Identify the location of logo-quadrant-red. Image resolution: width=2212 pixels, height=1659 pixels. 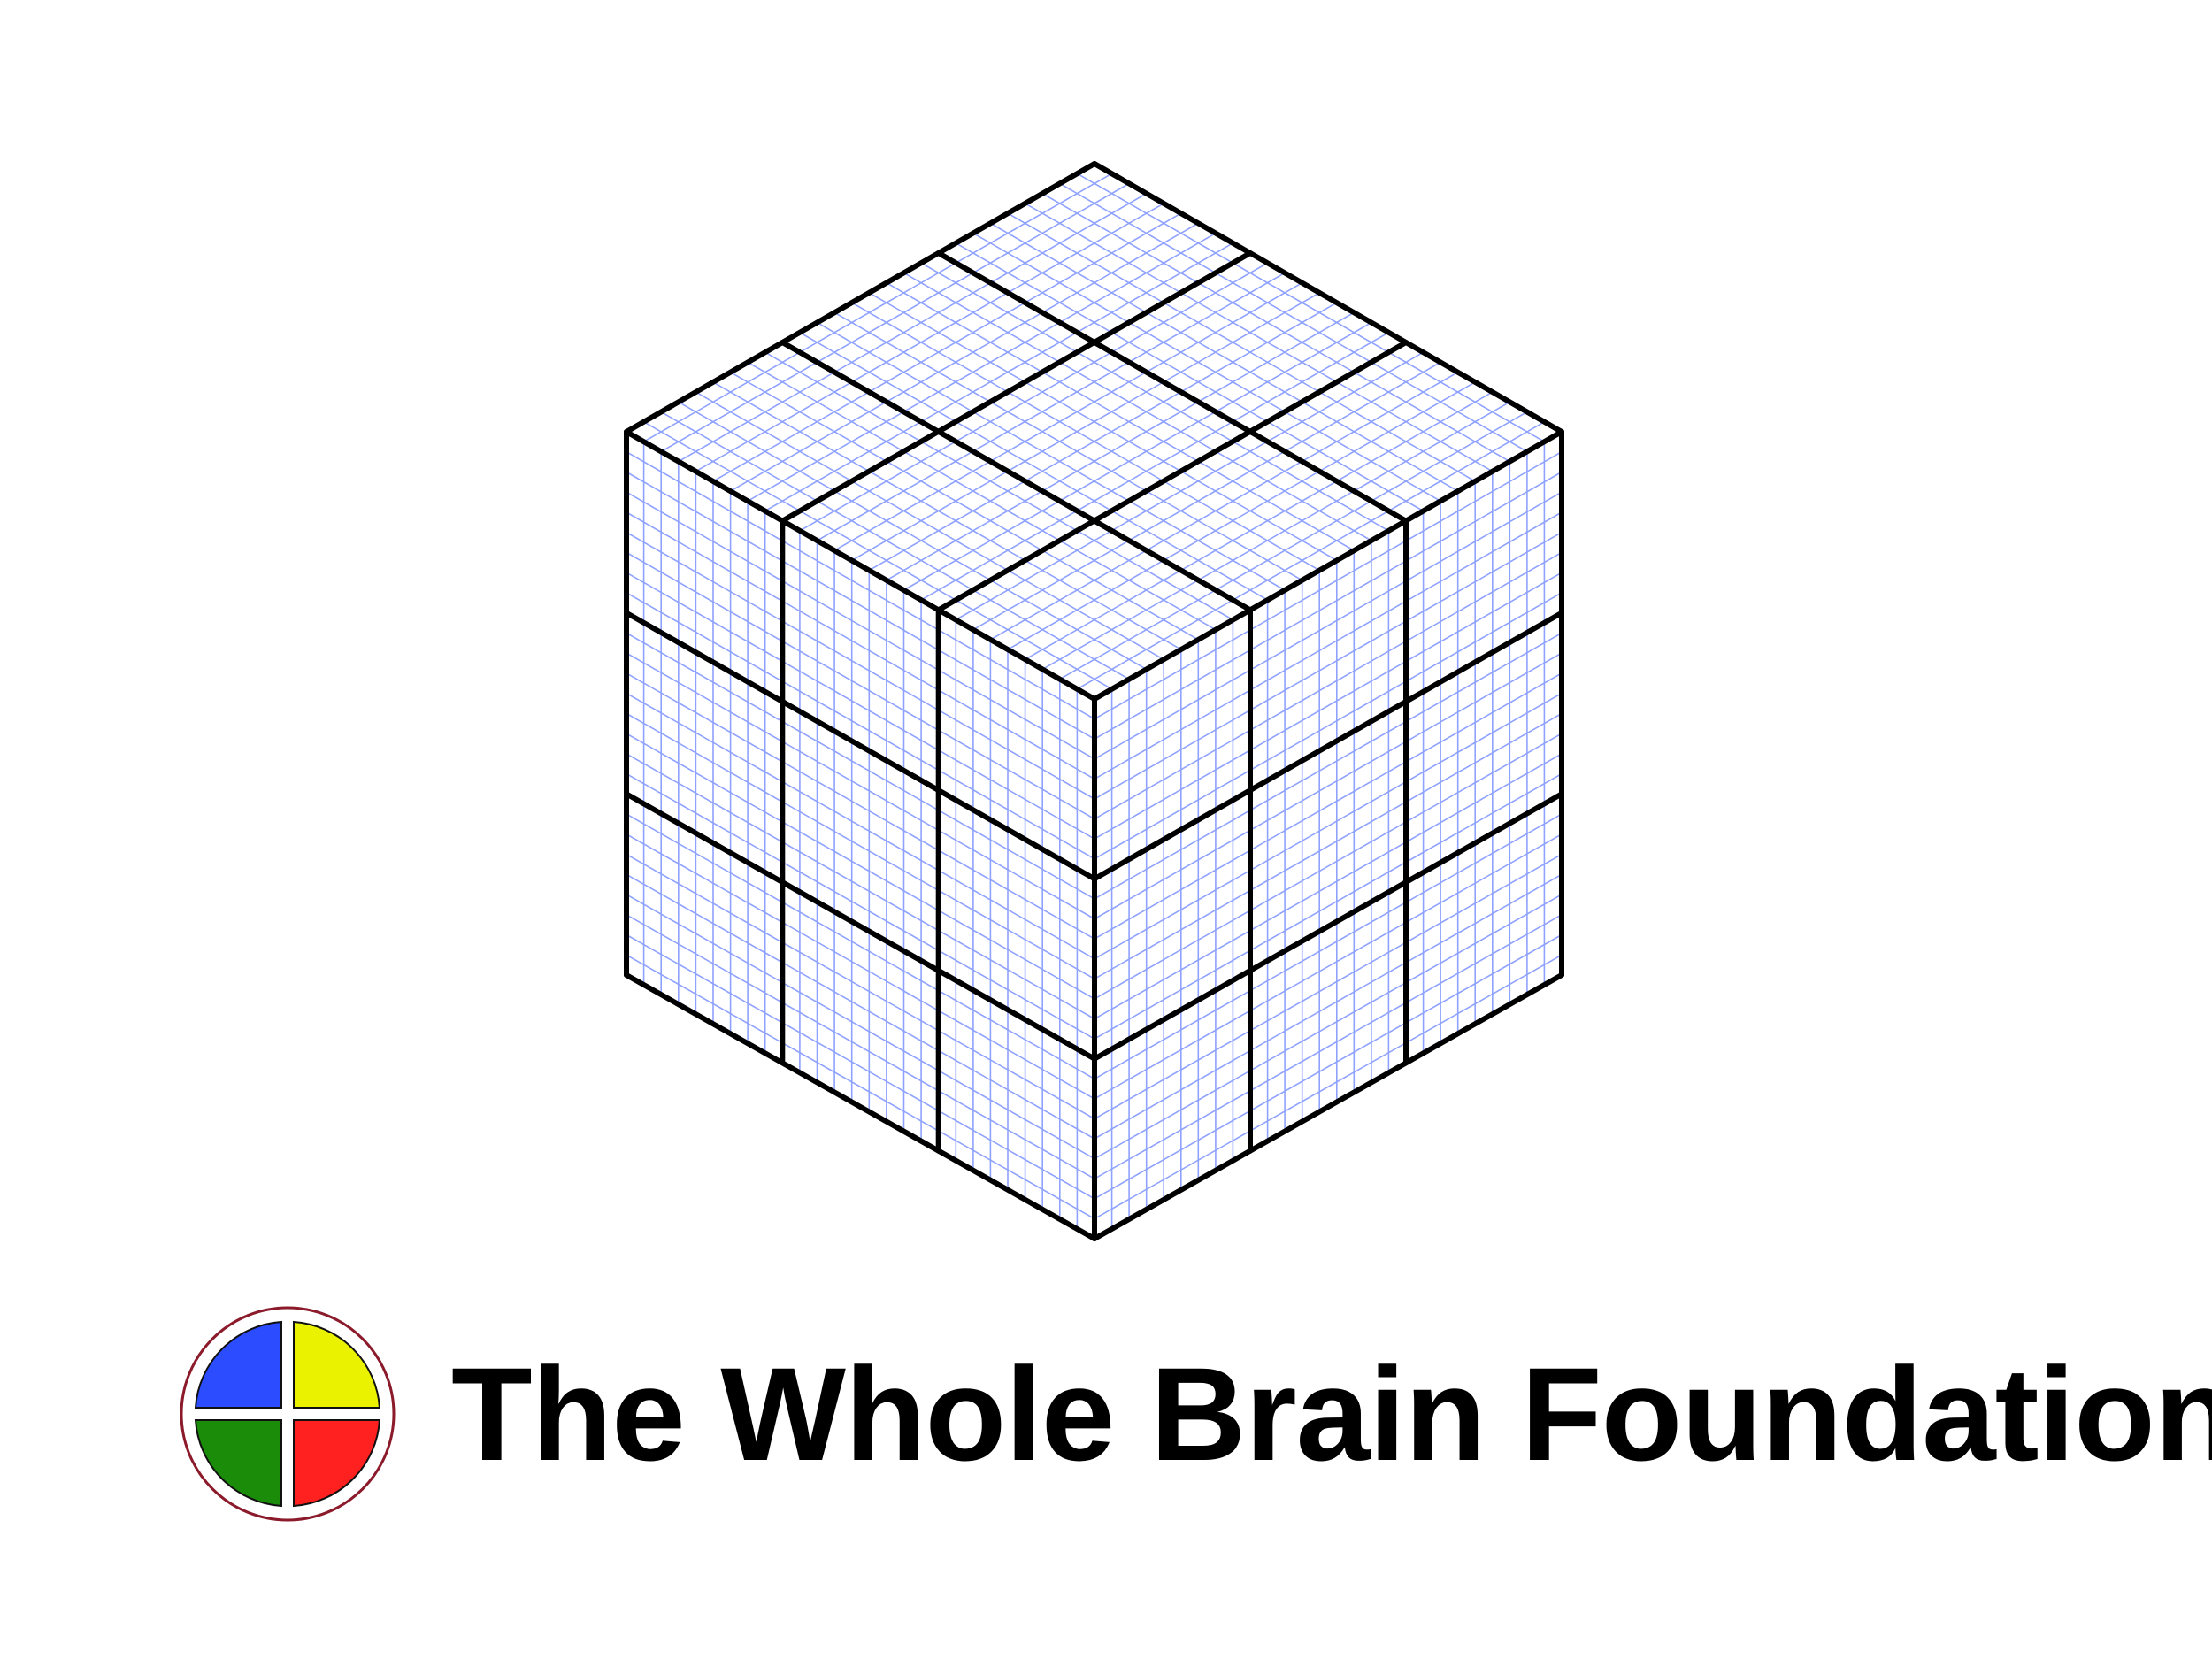
(337, 1464).